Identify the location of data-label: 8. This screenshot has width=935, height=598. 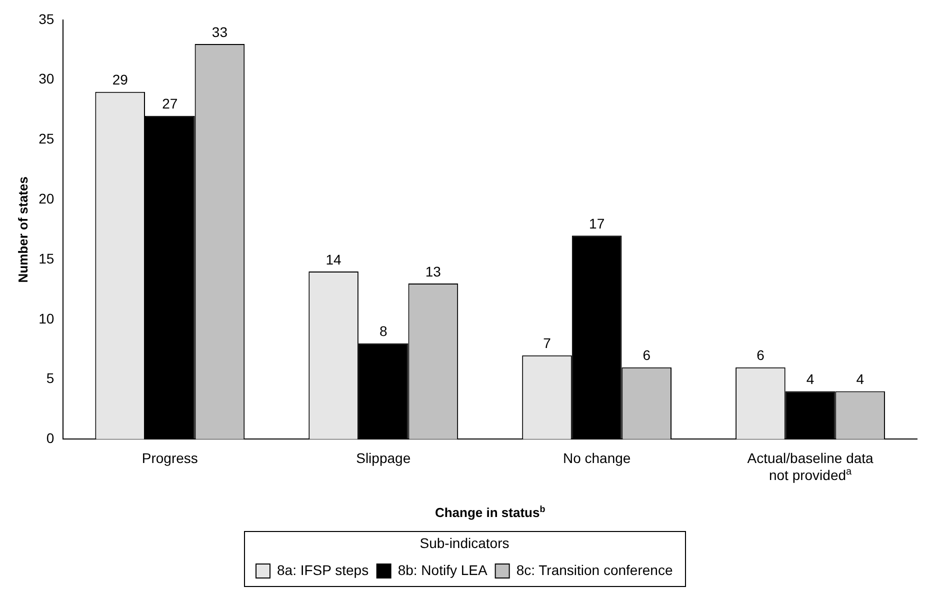
(383, 331).